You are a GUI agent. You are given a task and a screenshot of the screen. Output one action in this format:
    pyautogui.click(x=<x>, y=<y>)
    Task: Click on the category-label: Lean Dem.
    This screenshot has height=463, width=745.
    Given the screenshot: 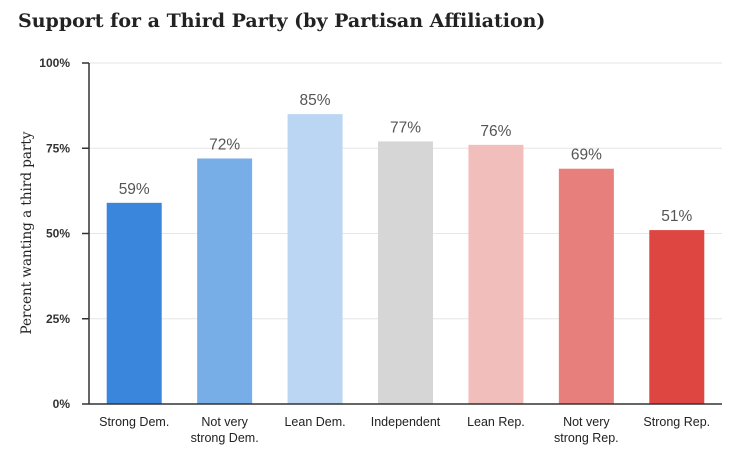 What is the action you would take?
    pyautogui.click(x=314, y=422)
    